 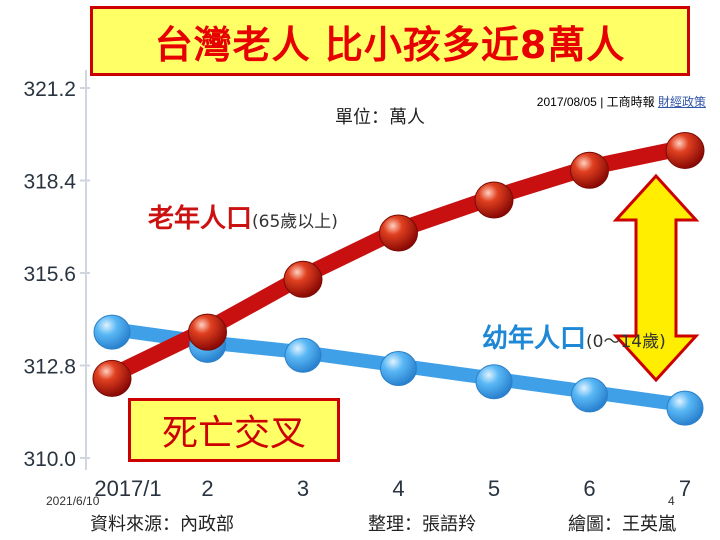 I want to click on source-line: 2017/08/05 | 工商時報 財經政策, so click(x=621, y=101).